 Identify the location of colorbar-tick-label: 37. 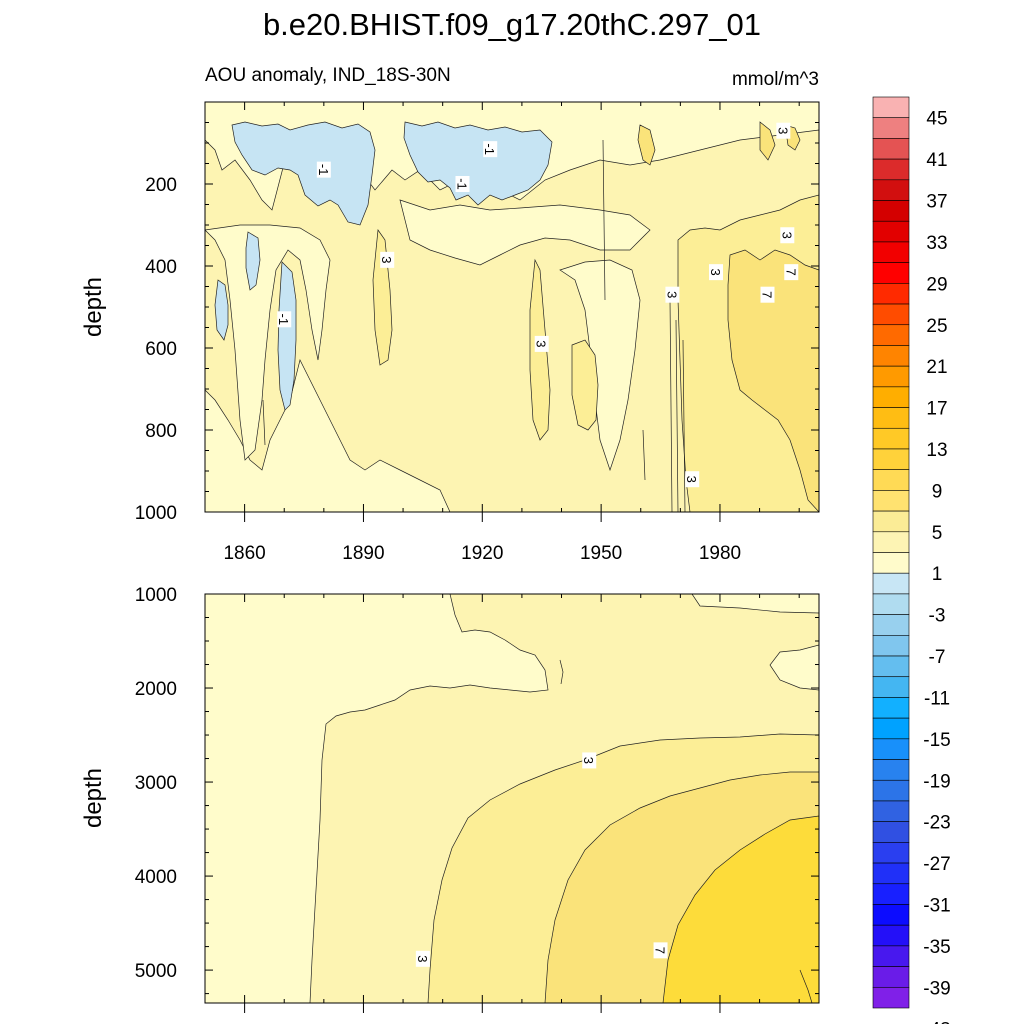
(936, 202).